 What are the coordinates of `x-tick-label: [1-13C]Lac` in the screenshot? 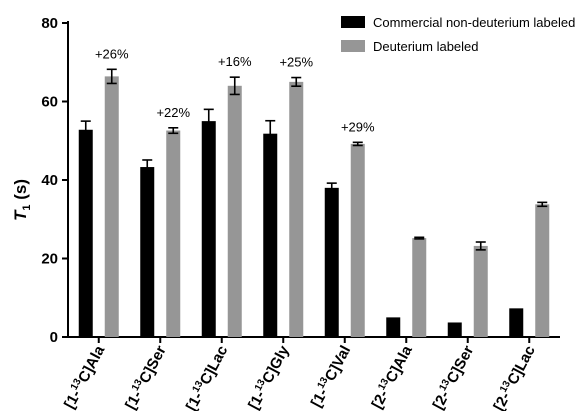 It's located at (206, 376).